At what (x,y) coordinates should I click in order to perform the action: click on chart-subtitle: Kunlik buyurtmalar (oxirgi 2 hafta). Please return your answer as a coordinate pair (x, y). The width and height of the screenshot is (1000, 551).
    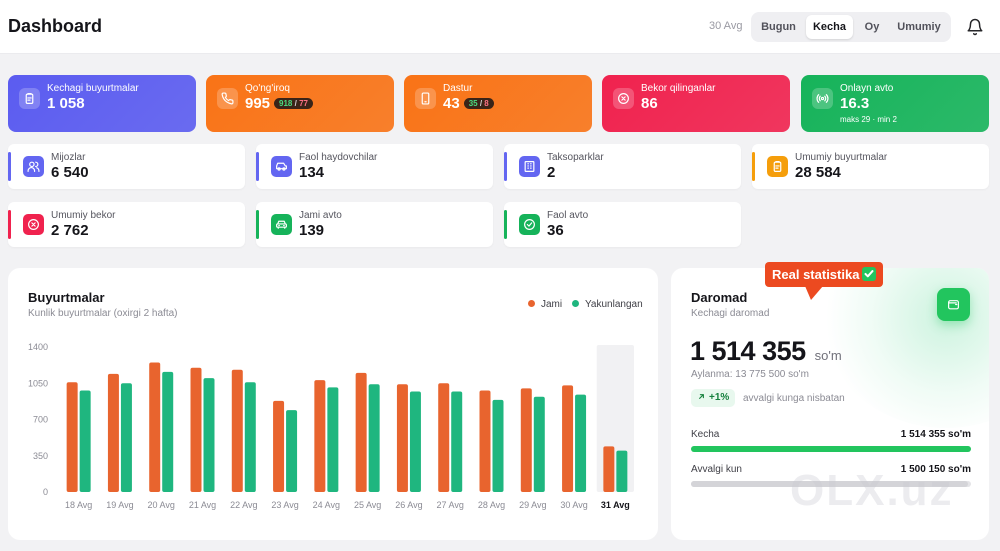
    Looking at the image, I should click on (103, 313).